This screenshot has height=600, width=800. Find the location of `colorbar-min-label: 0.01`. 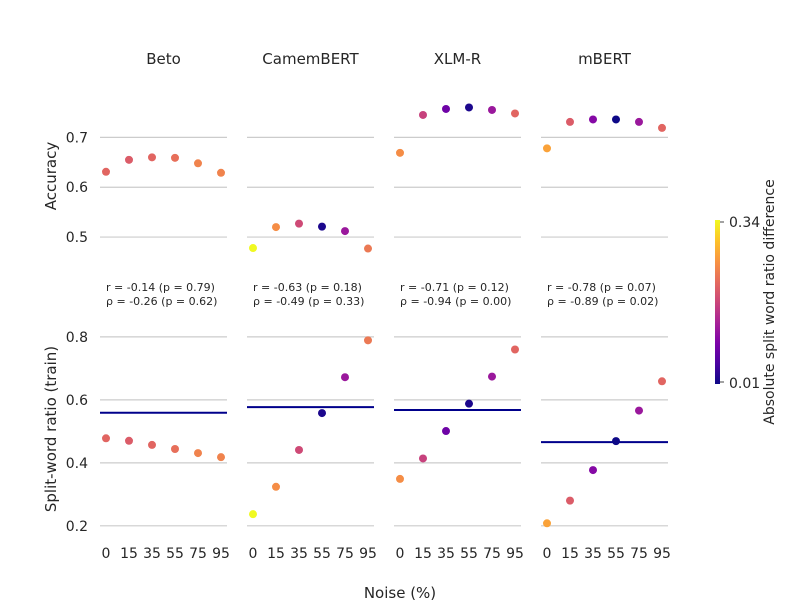

colorbar-min-label: 0.01 is located at coordinates (744, 384).